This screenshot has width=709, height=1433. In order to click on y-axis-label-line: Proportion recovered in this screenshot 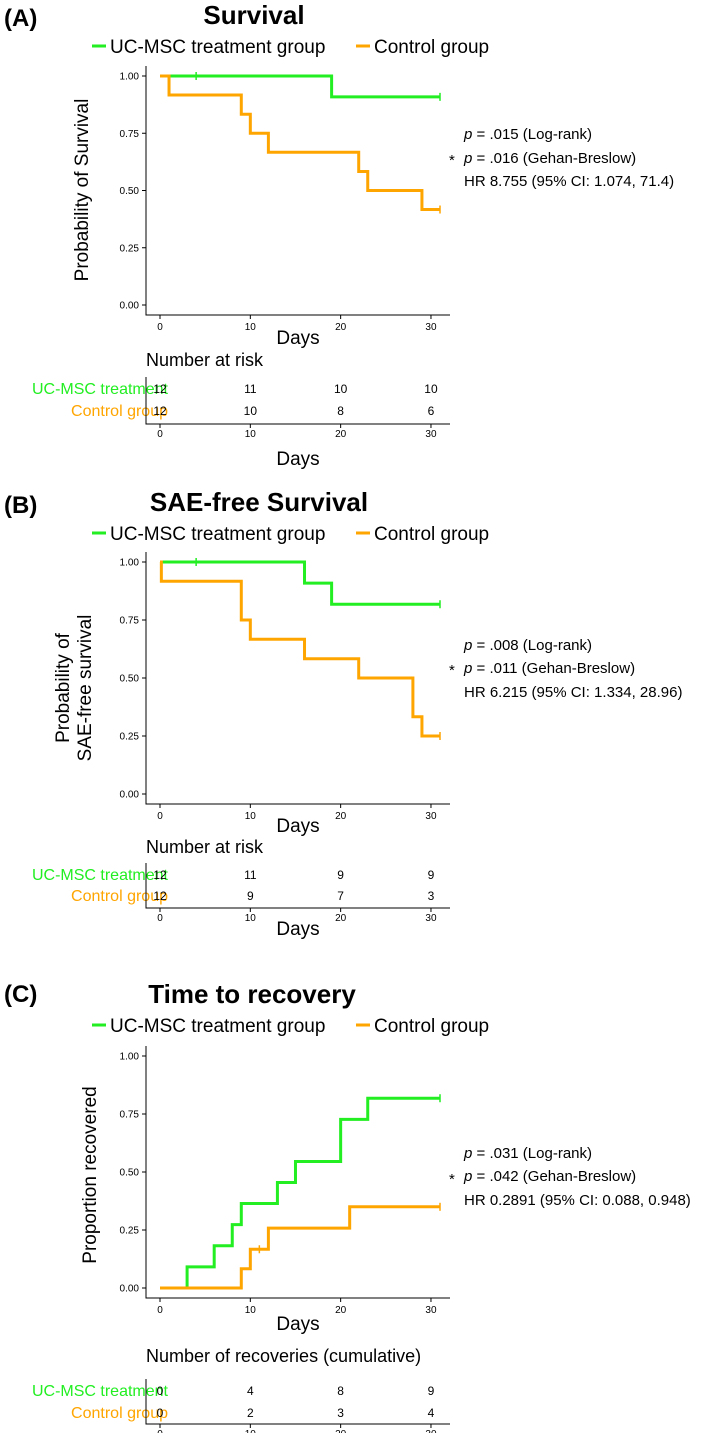, I will do `click(90, 1174)`.